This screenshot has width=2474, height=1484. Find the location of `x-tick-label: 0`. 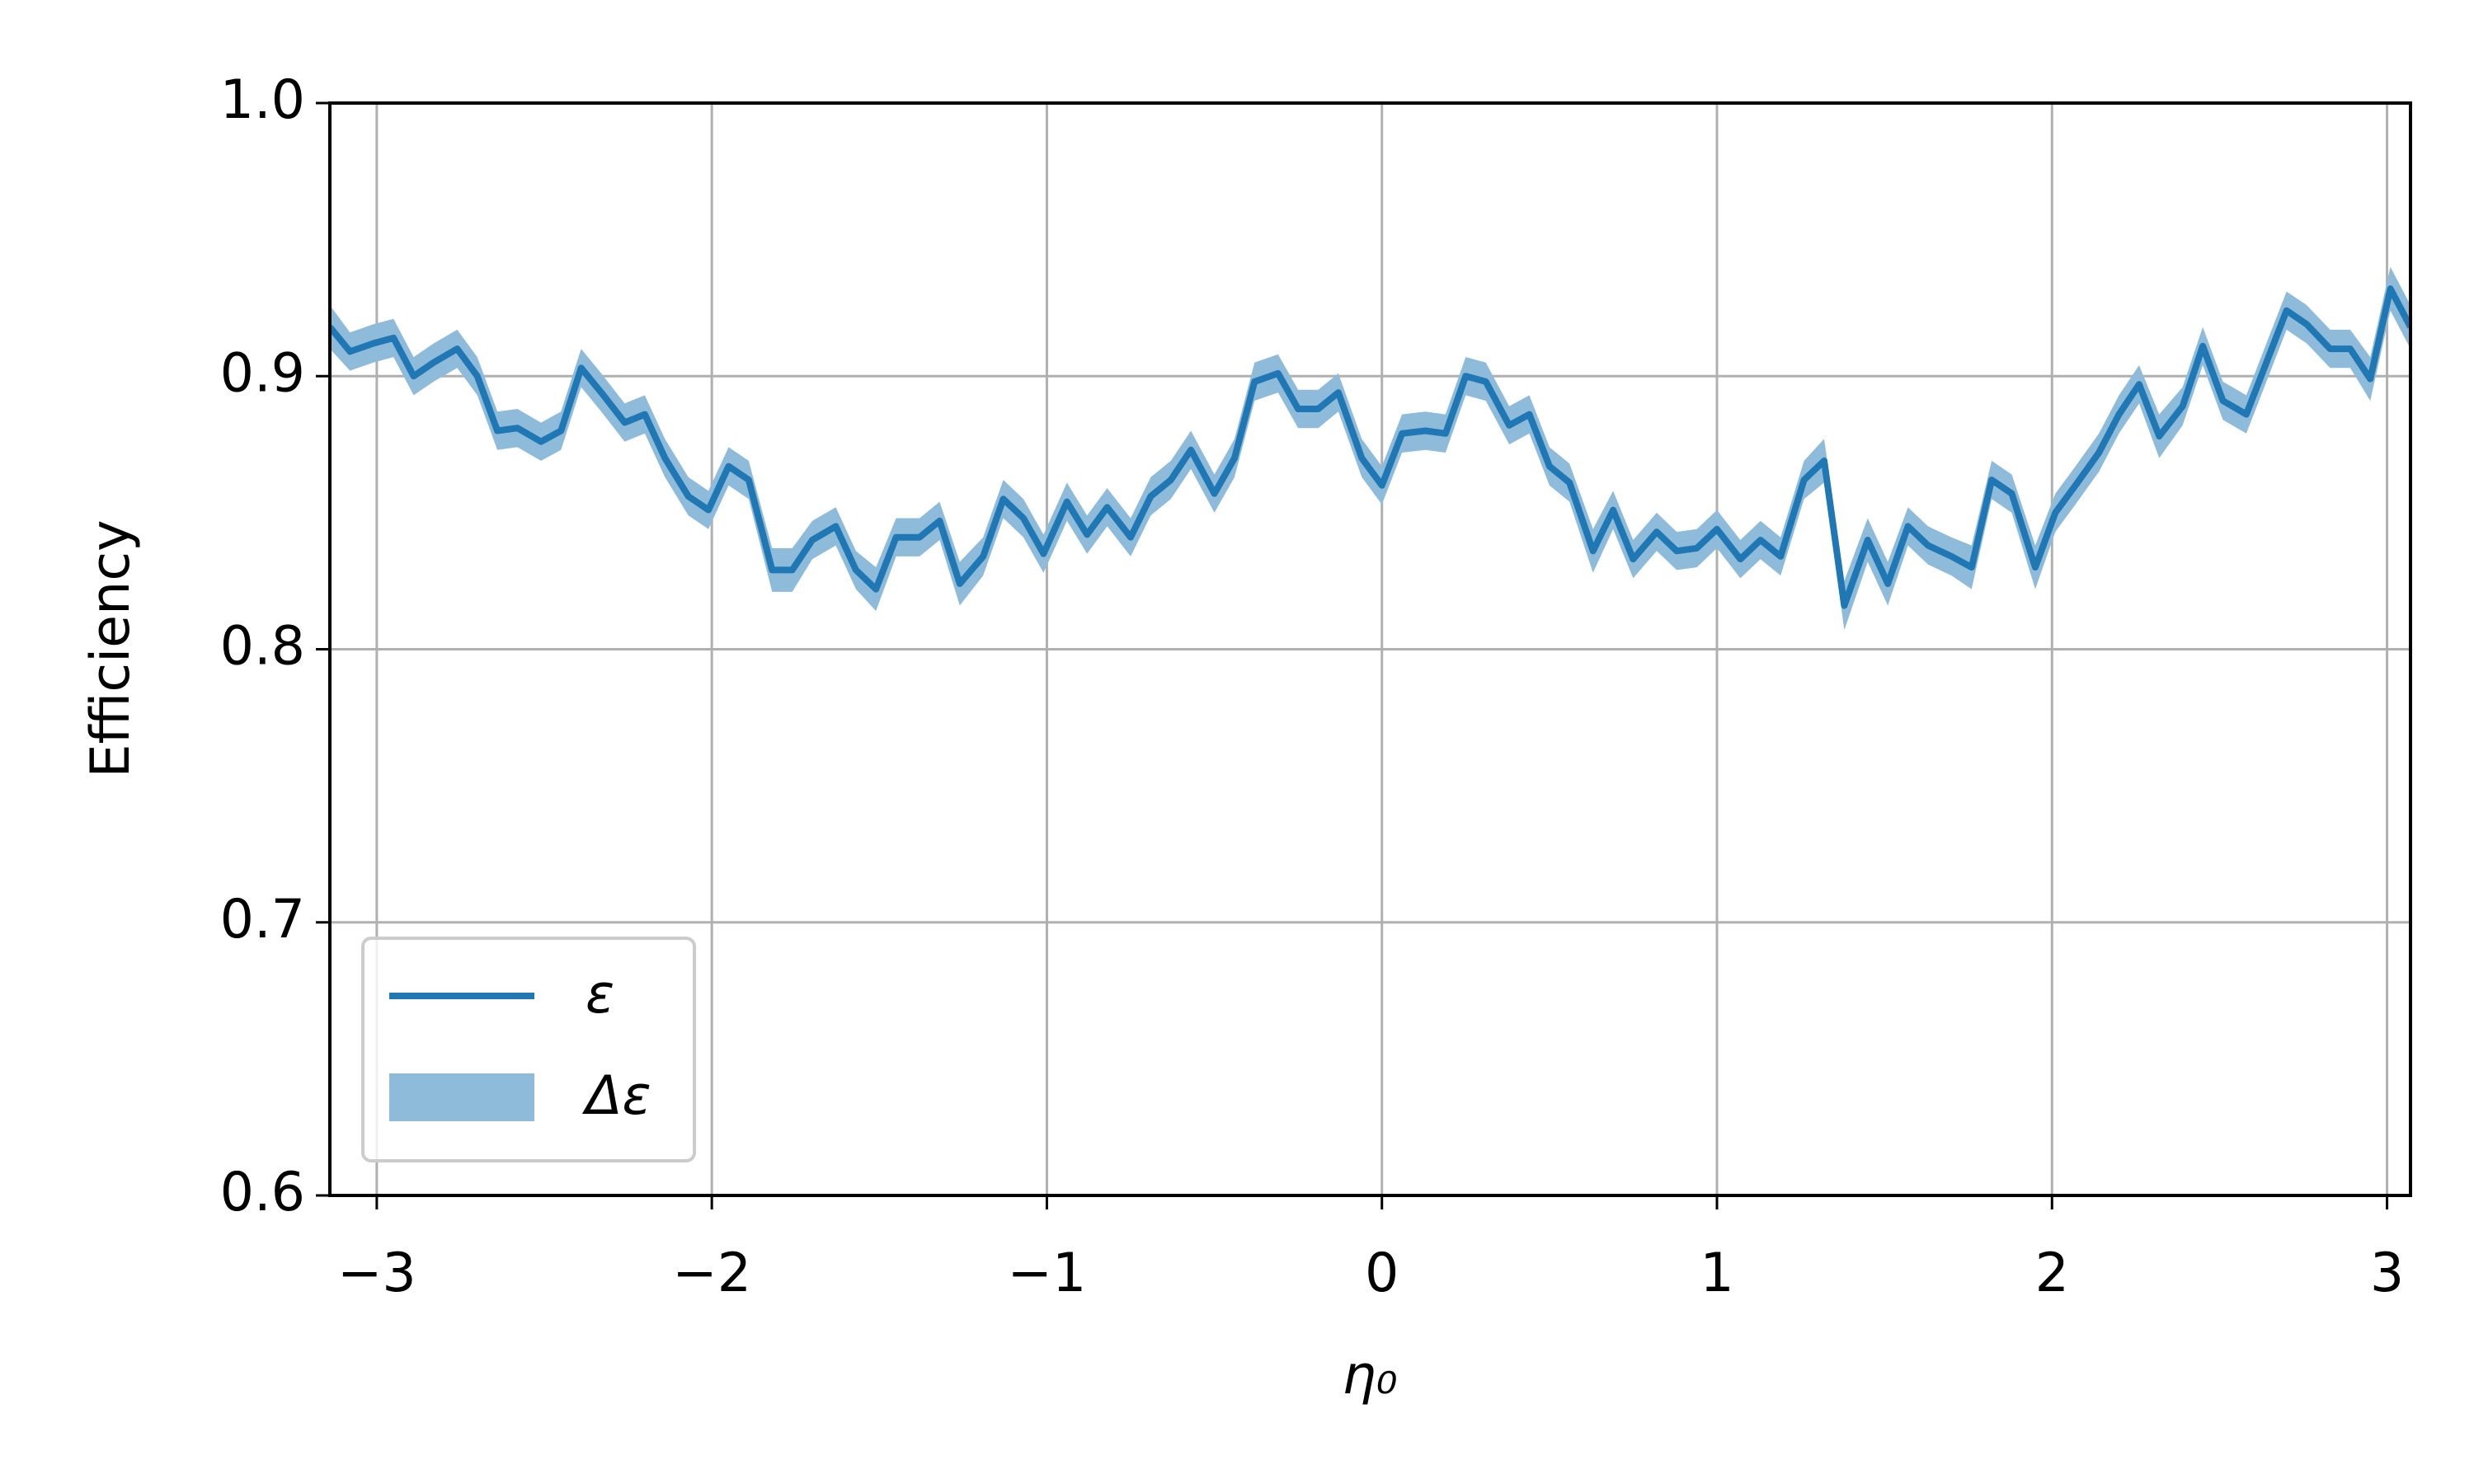

x-tick-label: 0 is located at coordinates (1382, 1273).